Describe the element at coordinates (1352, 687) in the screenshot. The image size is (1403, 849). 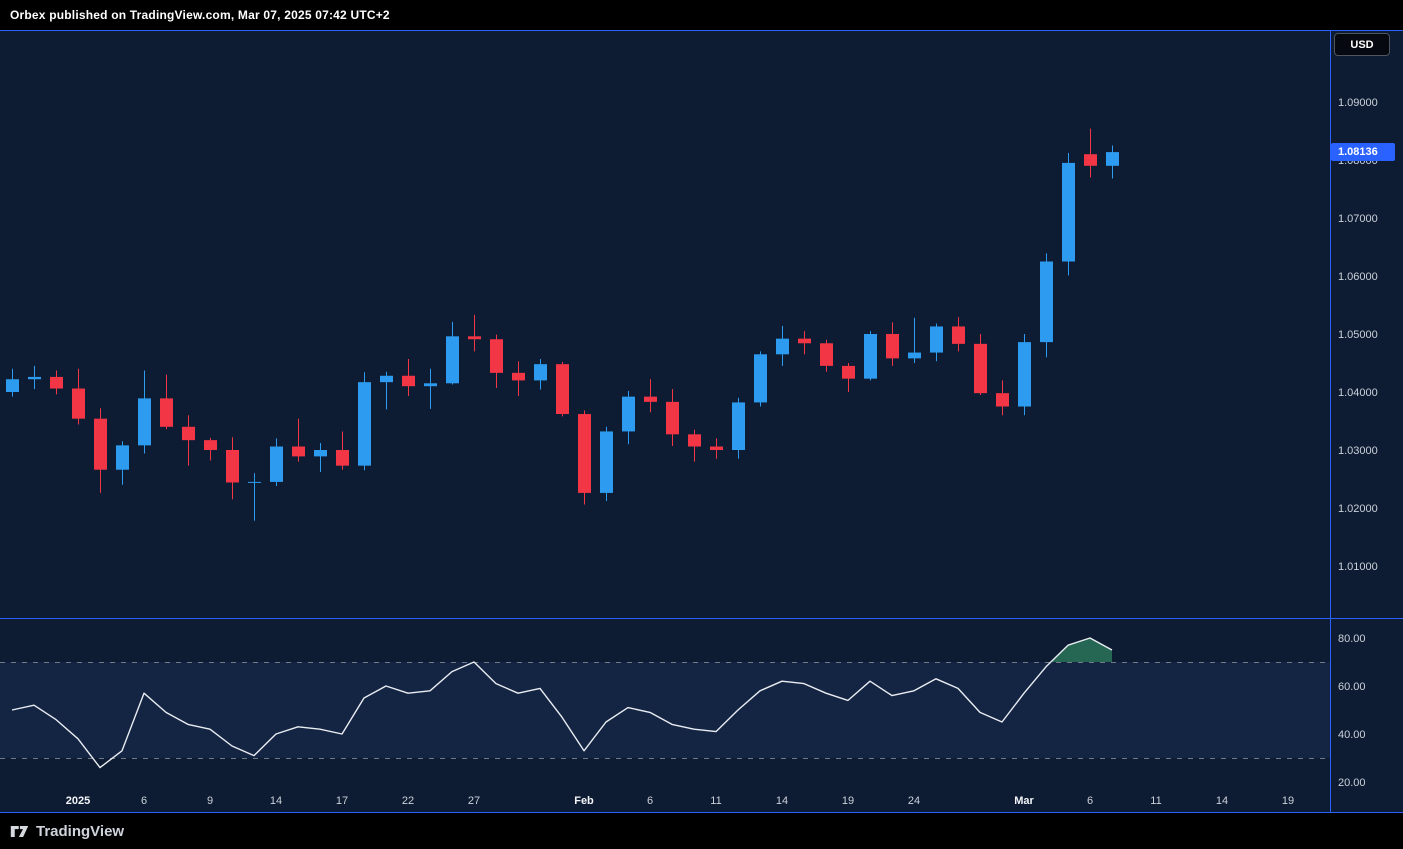
I see `rsi-tick-label: 60.00` at that location.